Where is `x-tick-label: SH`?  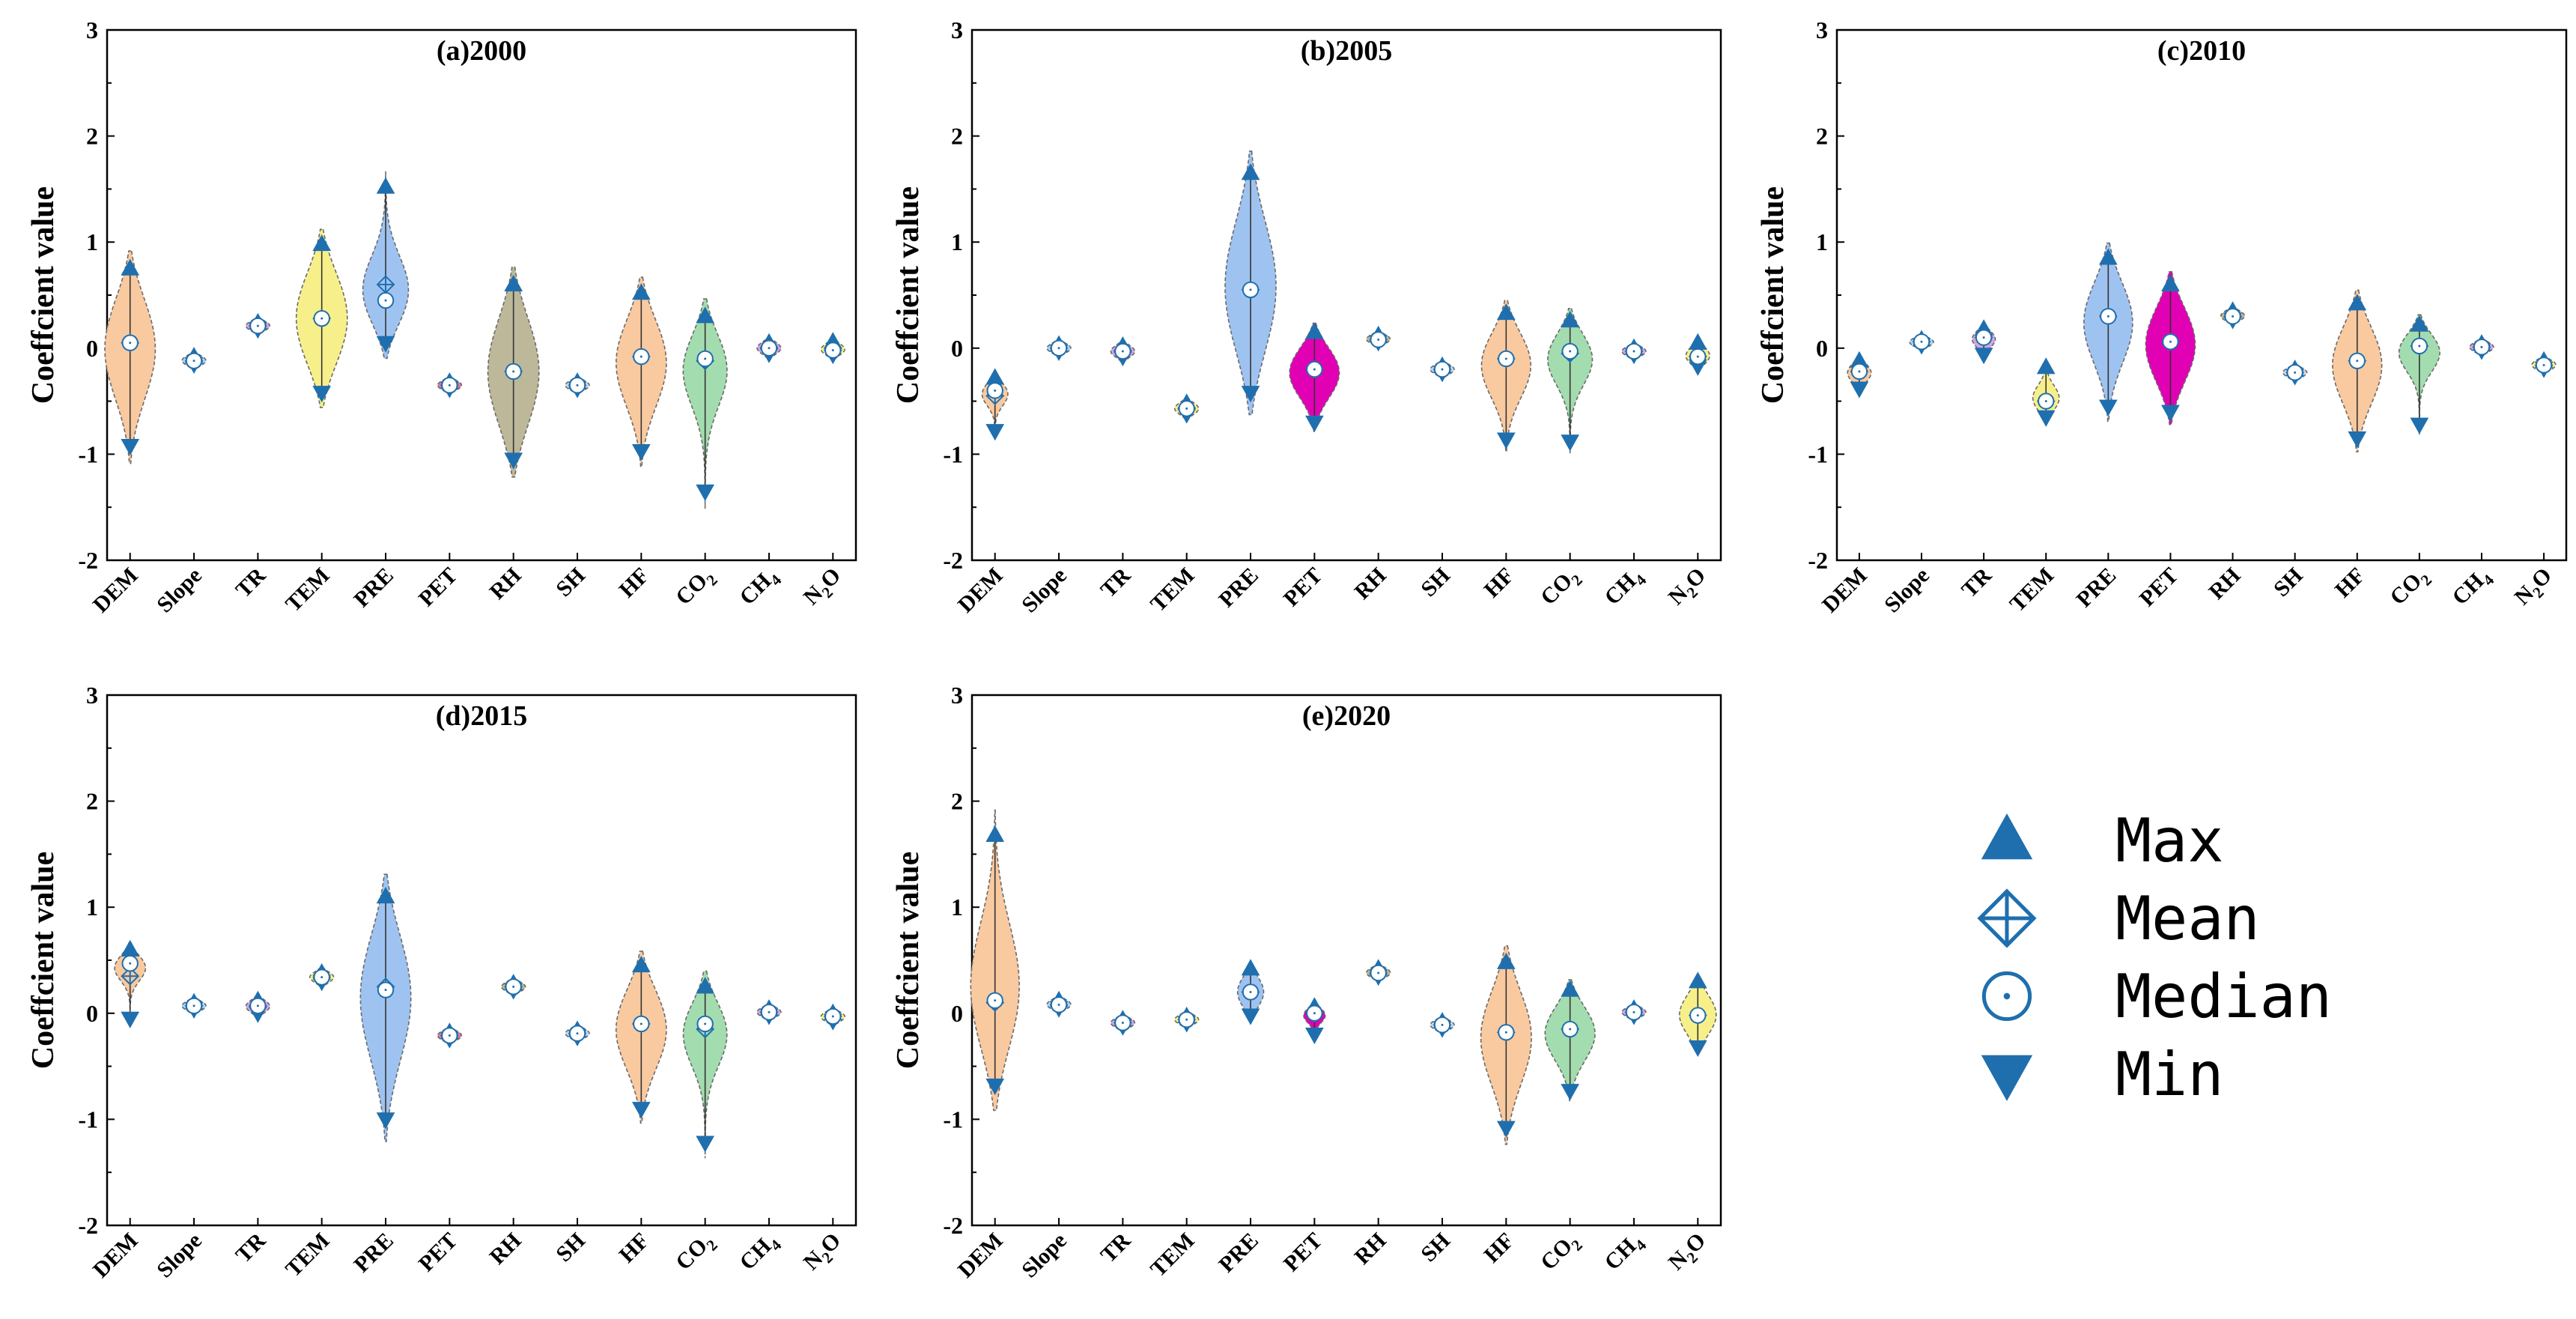
x-tick-label: SH is located at coordinates (1435, 1247).